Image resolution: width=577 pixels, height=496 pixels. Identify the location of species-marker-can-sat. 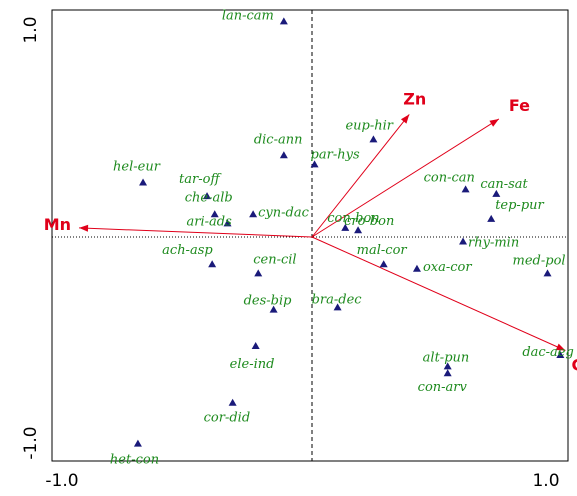
(496, 193).